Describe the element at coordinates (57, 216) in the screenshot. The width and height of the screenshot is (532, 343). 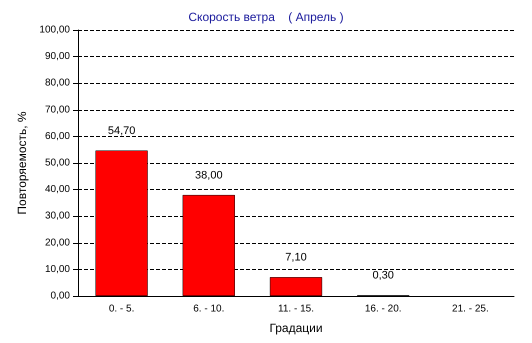
I see `y-tick-label: 30,00` at that location.